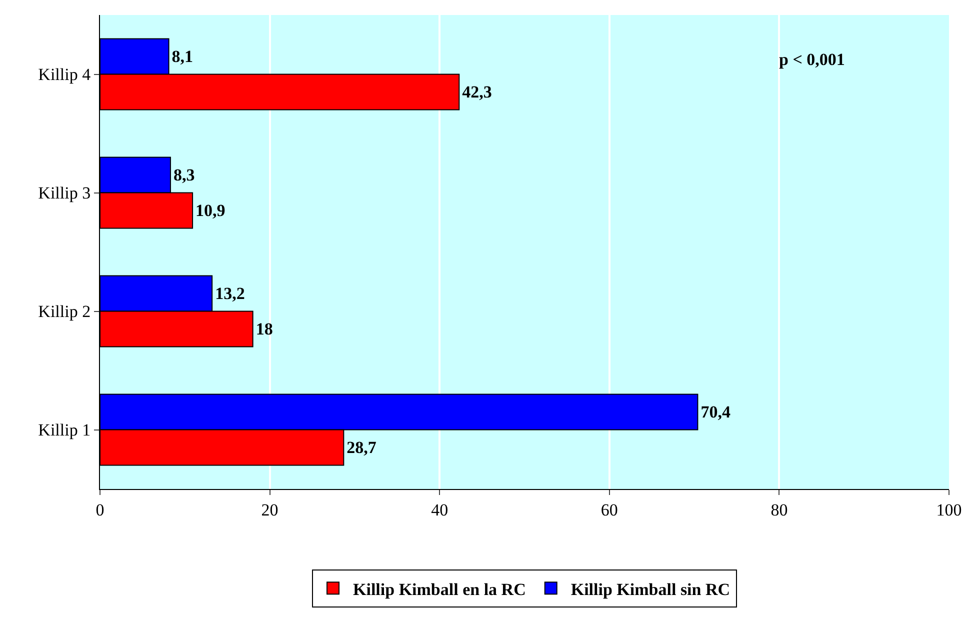 Image resolution: width=974 pixels, height=619 pixels. What do you see at coordinates (211, 210) in the screenshot?
I see `data-label: 10,9` at bounding box center [211, 210].